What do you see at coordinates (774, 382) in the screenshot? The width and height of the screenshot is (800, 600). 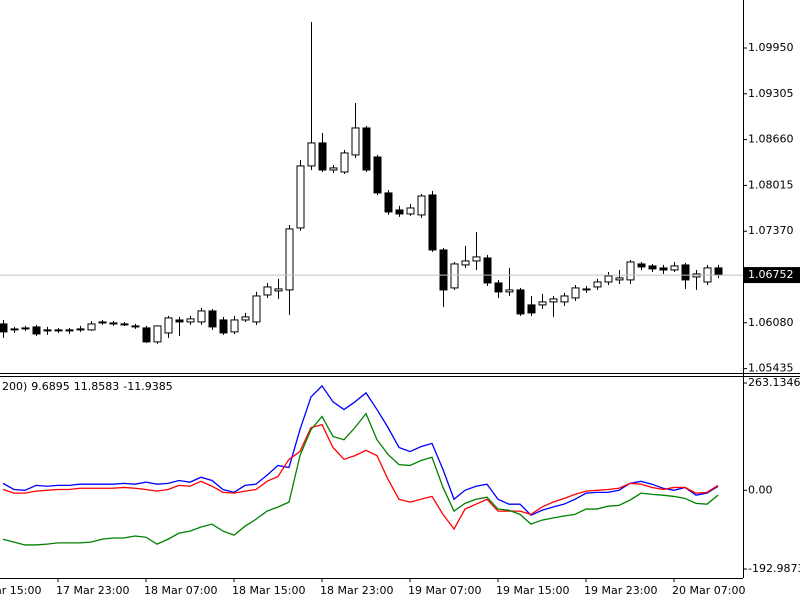 I see `y-tick-label: 263.1346` at bounding box center [774, 382].